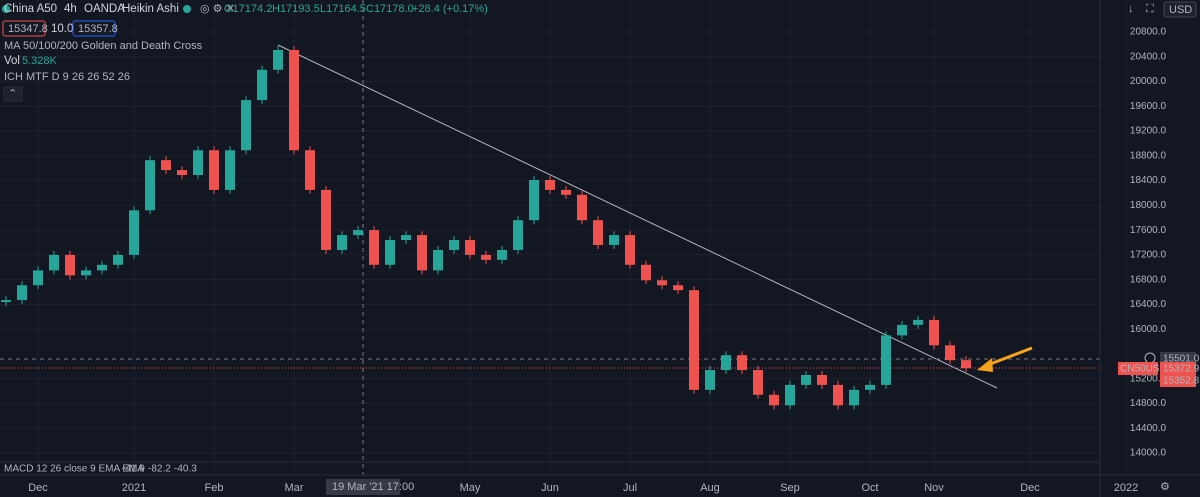 Image resolution: width=1200 pixels, height=497 pixels. What do you see at coordinates (67, 77) in the screenshot?
I see `indicator-ich: ICH MTF D 9 26 26 52 26` at bounding box center [67, 77].